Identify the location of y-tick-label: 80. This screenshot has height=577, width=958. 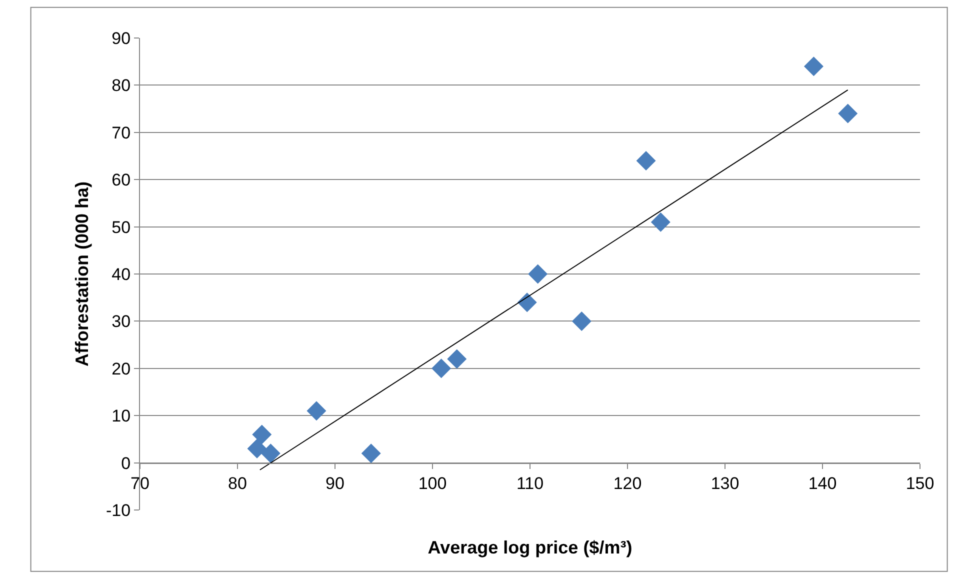
(121, 86).